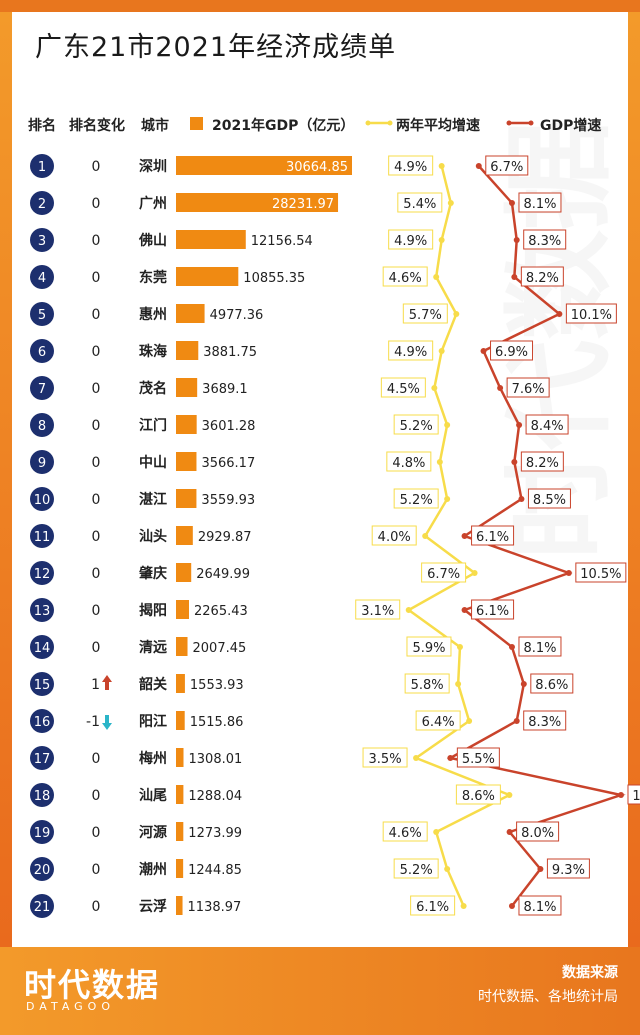 The width and height of the screenshot is (640, 1035). Describe the element at coordinates (153, 795) in the screenshot. I see `city-label: 汕尾` at that location.